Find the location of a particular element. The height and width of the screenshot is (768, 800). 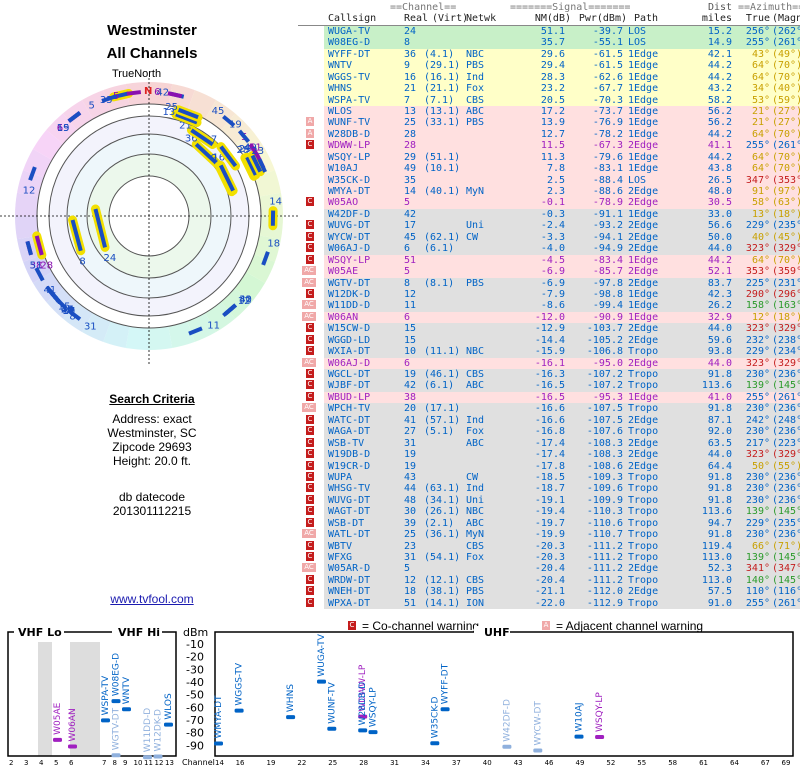

table-row: AC W11DD-D 11 -8.6 -99.4 1Edge 26.2 158°(163°) is located at coordinates (549, 306).